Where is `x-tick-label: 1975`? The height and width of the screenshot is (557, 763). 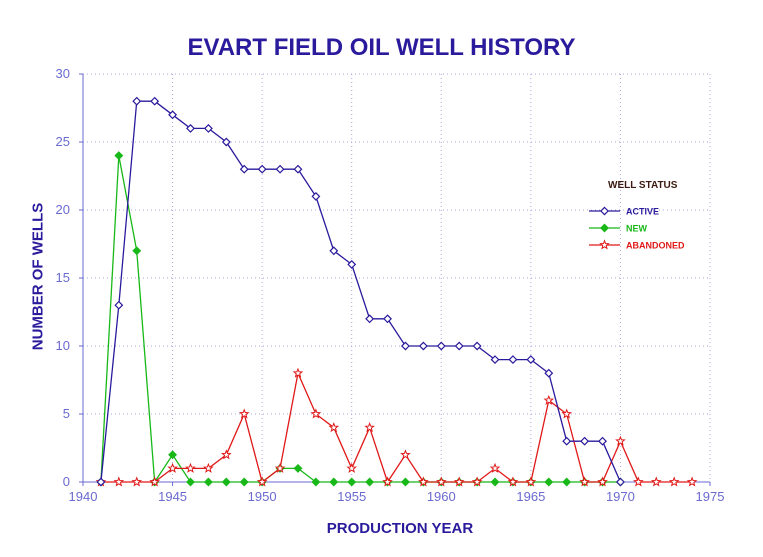
x-tick-label: 1975 is located at coordinates (710, 496).